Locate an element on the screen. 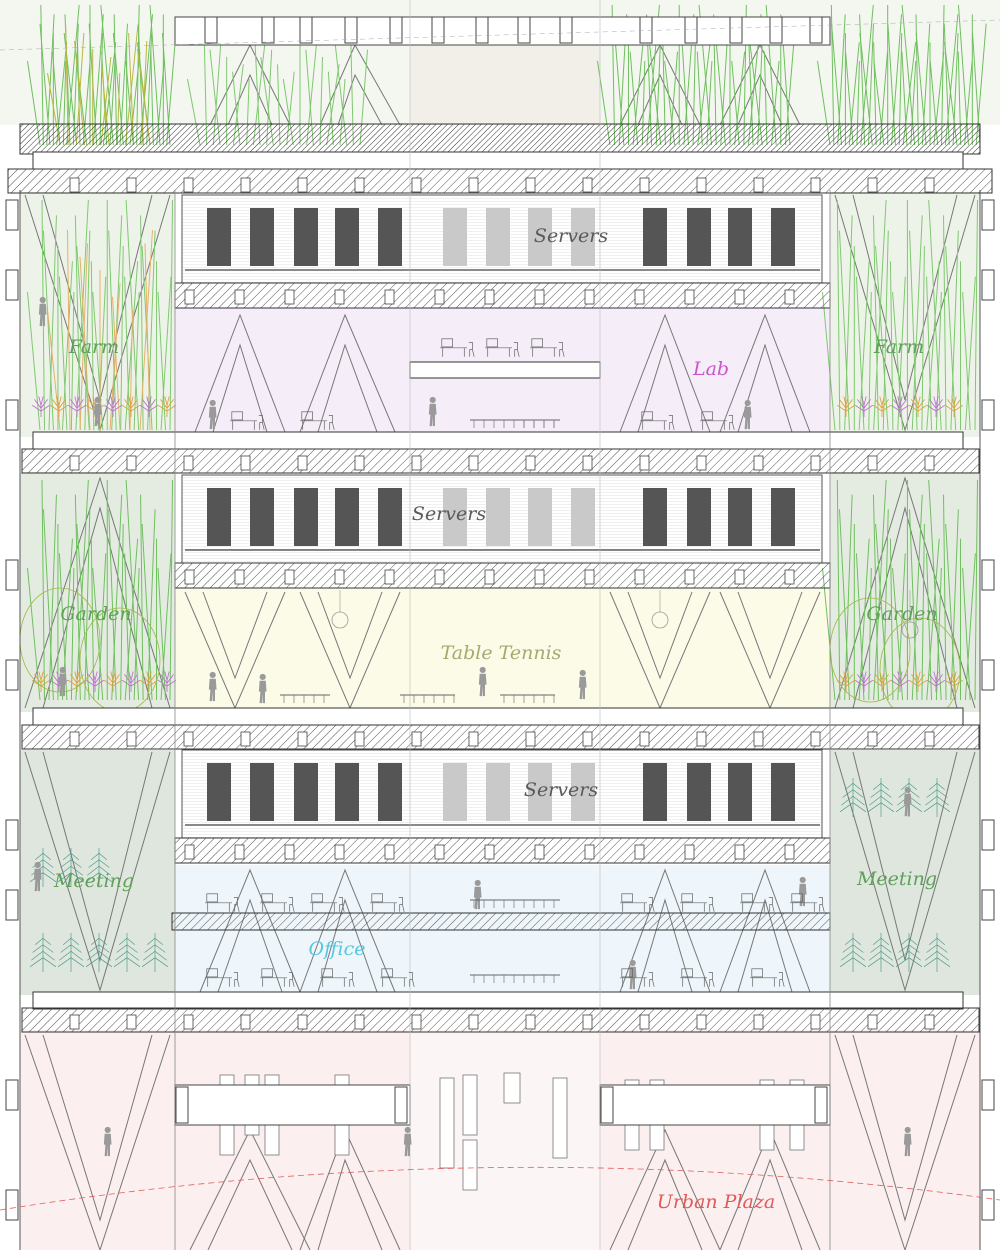 The height and width of the screenshot is (1255, 1000). office-floor-slab is located at coordinates (498, 1000).